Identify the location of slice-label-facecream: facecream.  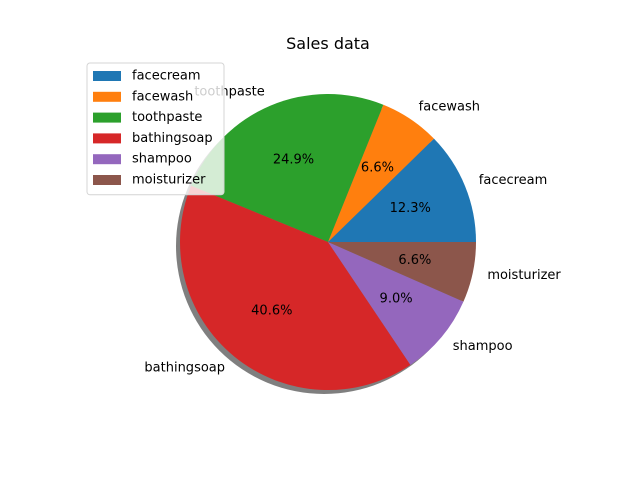
(513, 180).